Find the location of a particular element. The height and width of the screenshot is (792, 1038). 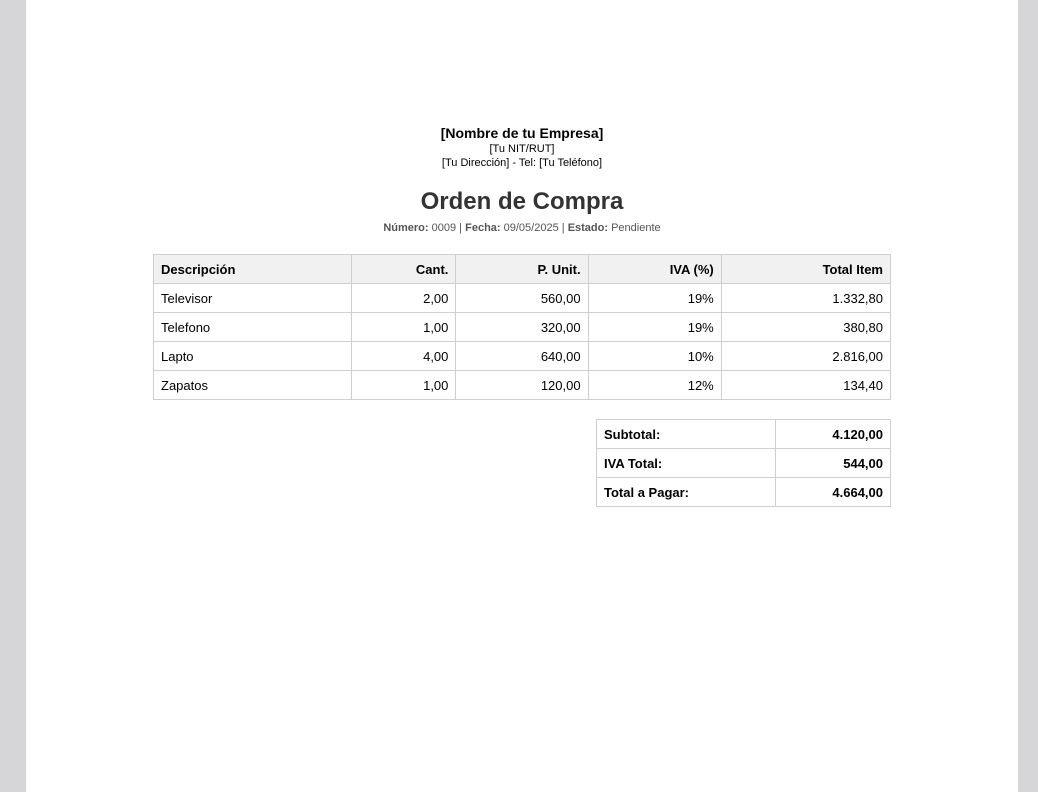

item-description: Televisor is located at coordinates (252, 298).